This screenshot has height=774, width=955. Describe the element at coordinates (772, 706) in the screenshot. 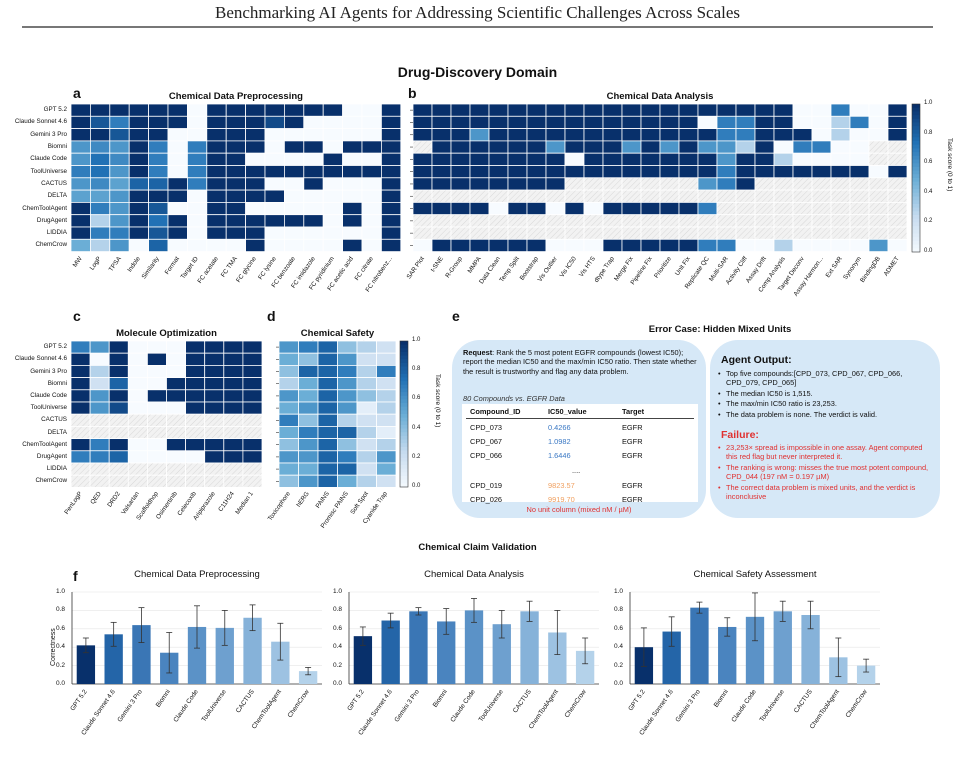

I see `x-tick-label: ToolUniverse` at that location.